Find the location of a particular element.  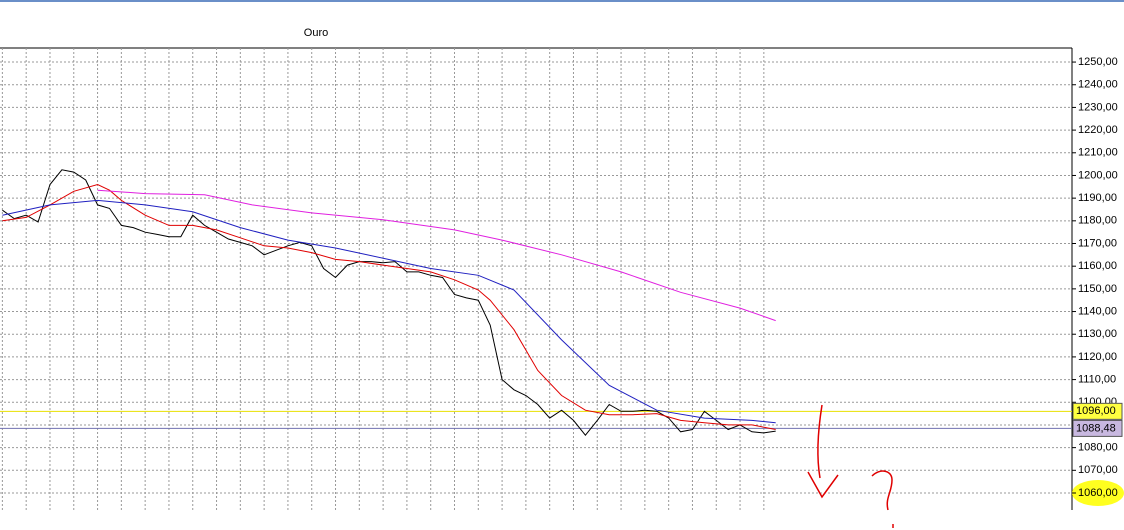

y-tick-label: 1220,00 is located at coordinates (1098, 130).